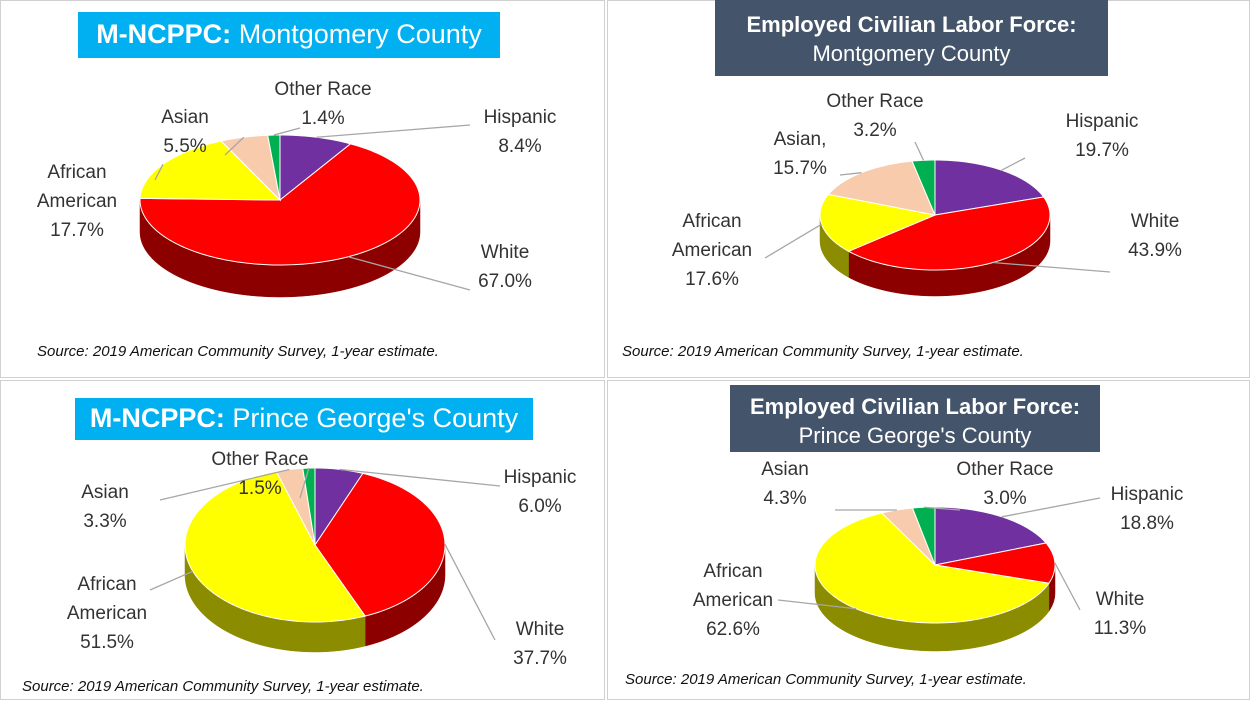 Image resolution: width=1250 pixels, height=705 pixels. I want to click on chart-title: M-NCPPC: Prince George's County, so click(304, 418).